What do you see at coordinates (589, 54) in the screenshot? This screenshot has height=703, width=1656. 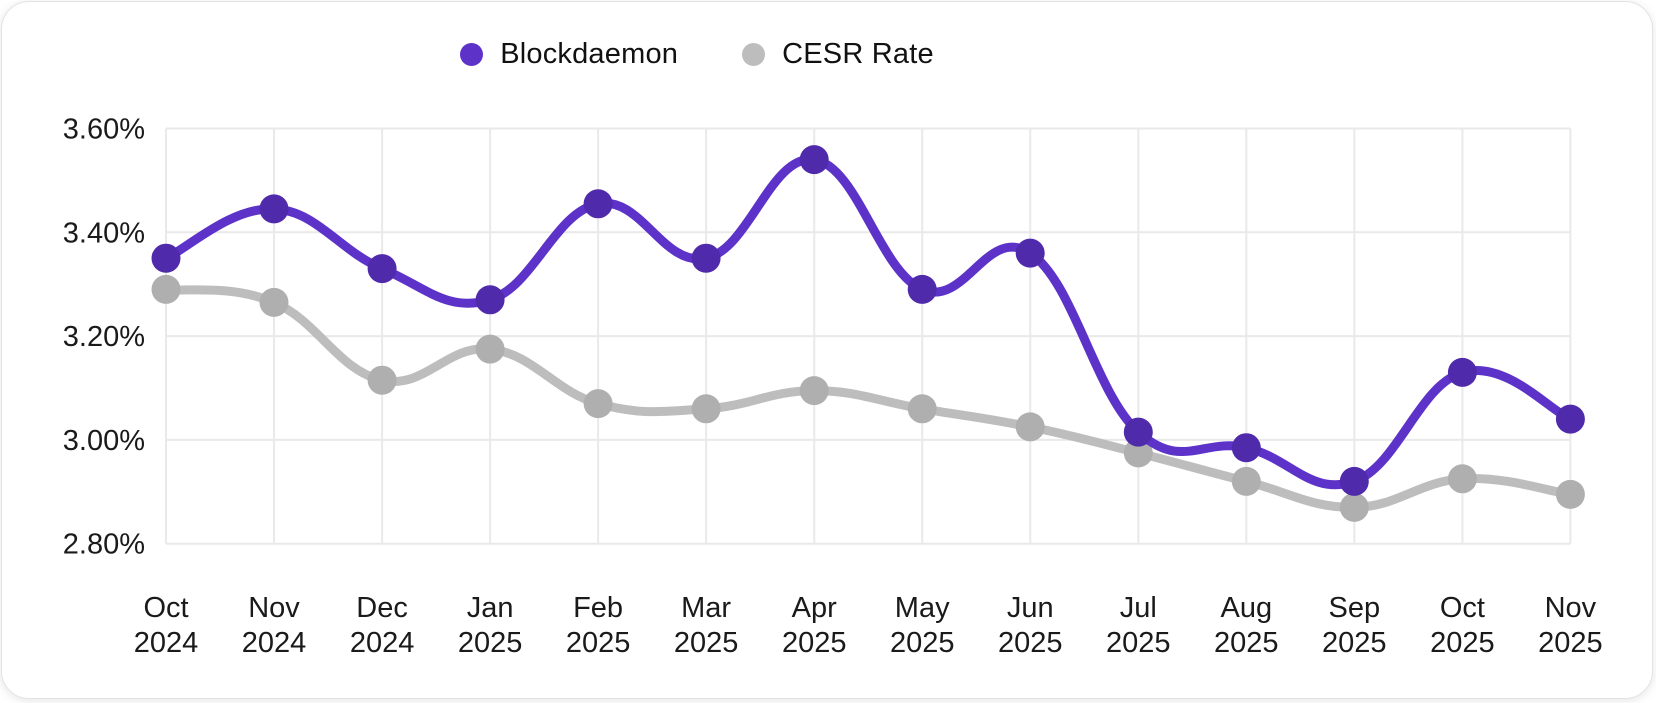 I see `legend-label-blockdaemon: Blockdaemon` at bounding box center [589, 54].